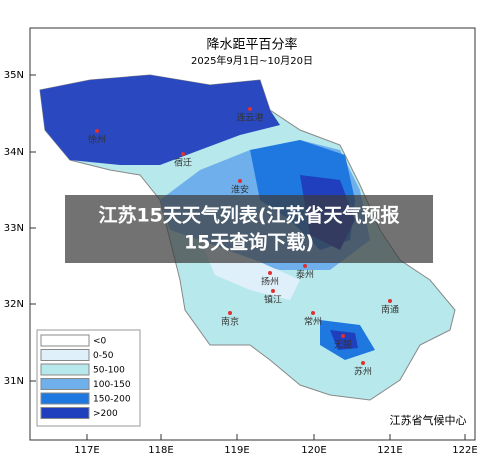 Image resolution: width=500 pixels, height=468 pixels. Describe the element at coordinates (100, 342) in the screenshot. I see `legend-label: <0` at that location.